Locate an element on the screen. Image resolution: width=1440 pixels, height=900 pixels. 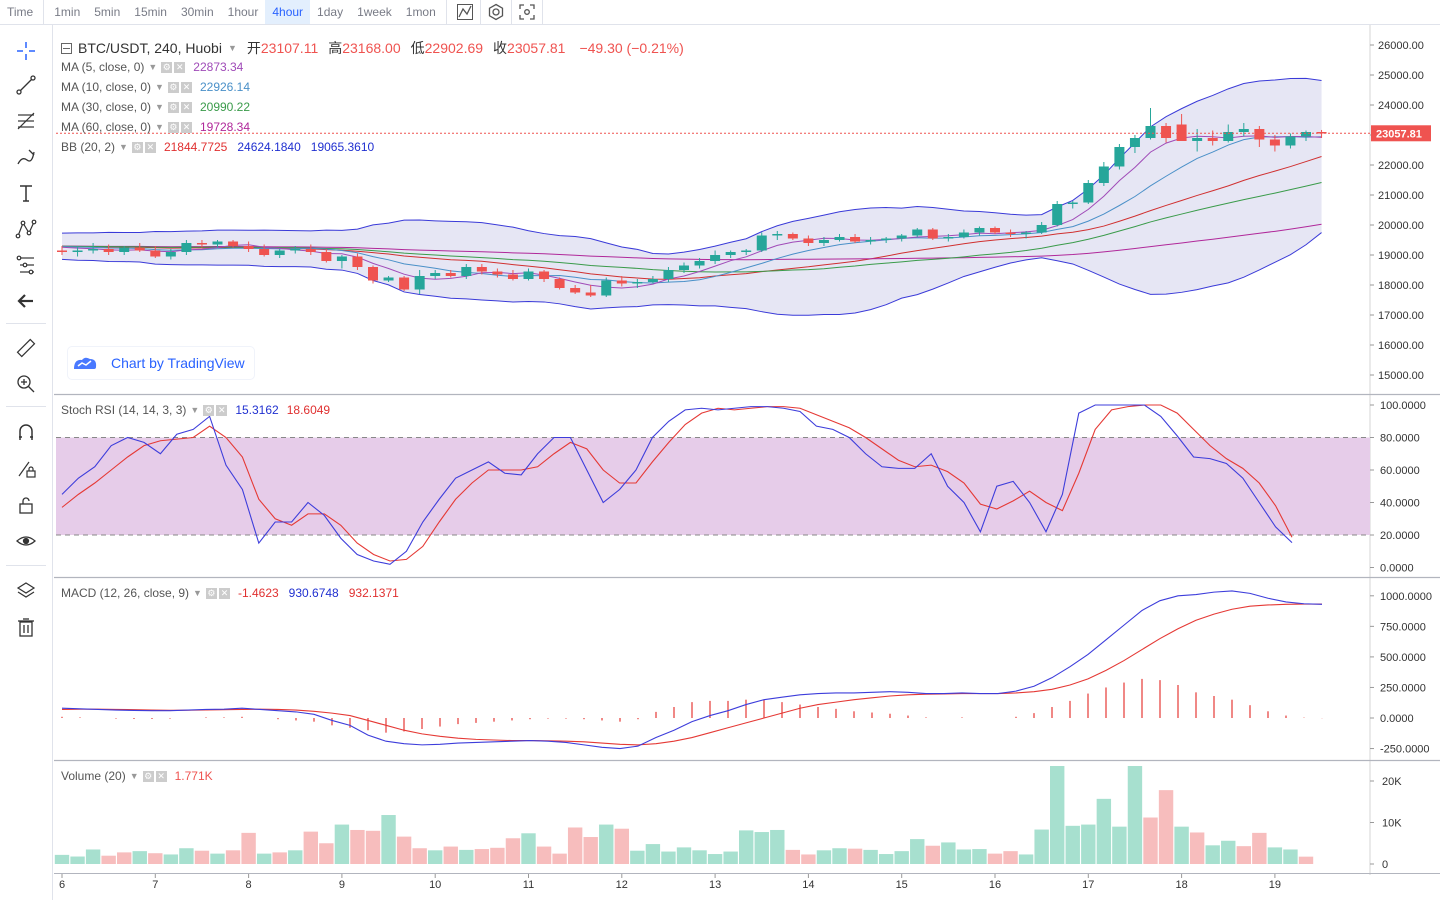
price-tick-label: 24000.00 is located at coordinates (1401, 106).